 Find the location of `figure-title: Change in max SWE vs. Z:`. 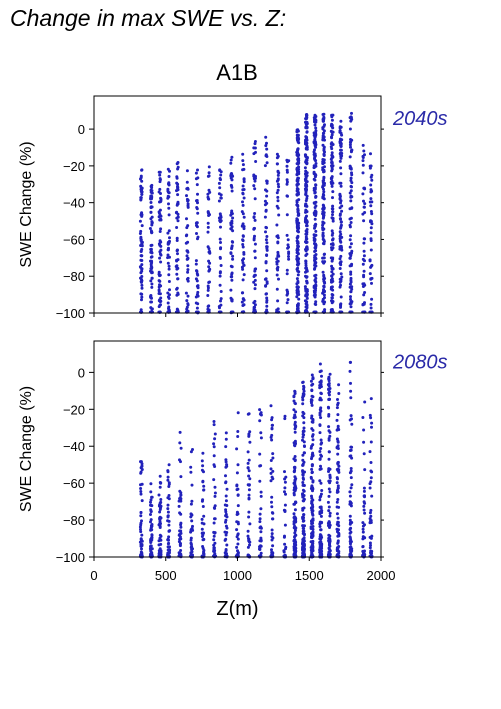

figure-title: Change in max SWE vs. Z: is located at coordinates (148, 18).